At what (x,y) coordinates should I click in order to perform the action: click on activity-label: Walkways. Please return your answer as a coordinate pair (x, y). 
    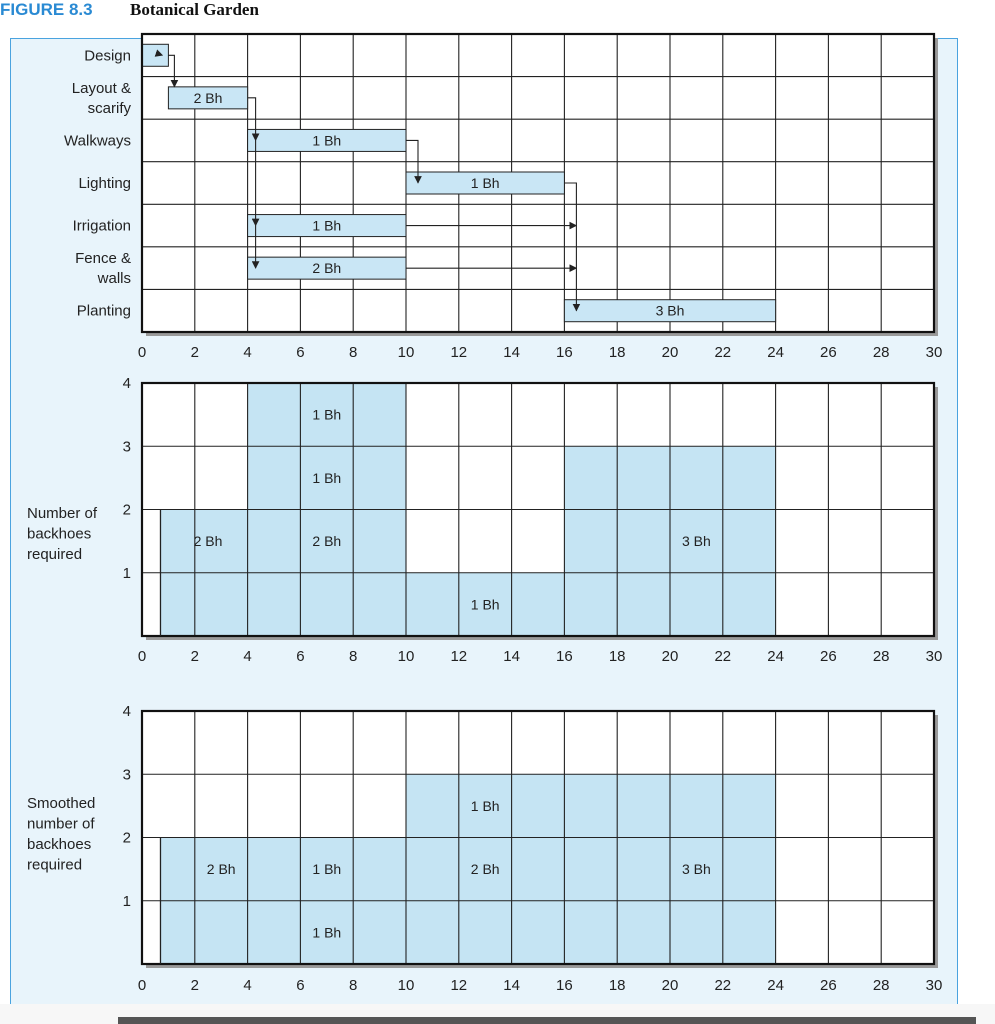
    Looking at the image, I should click on (97, 140).